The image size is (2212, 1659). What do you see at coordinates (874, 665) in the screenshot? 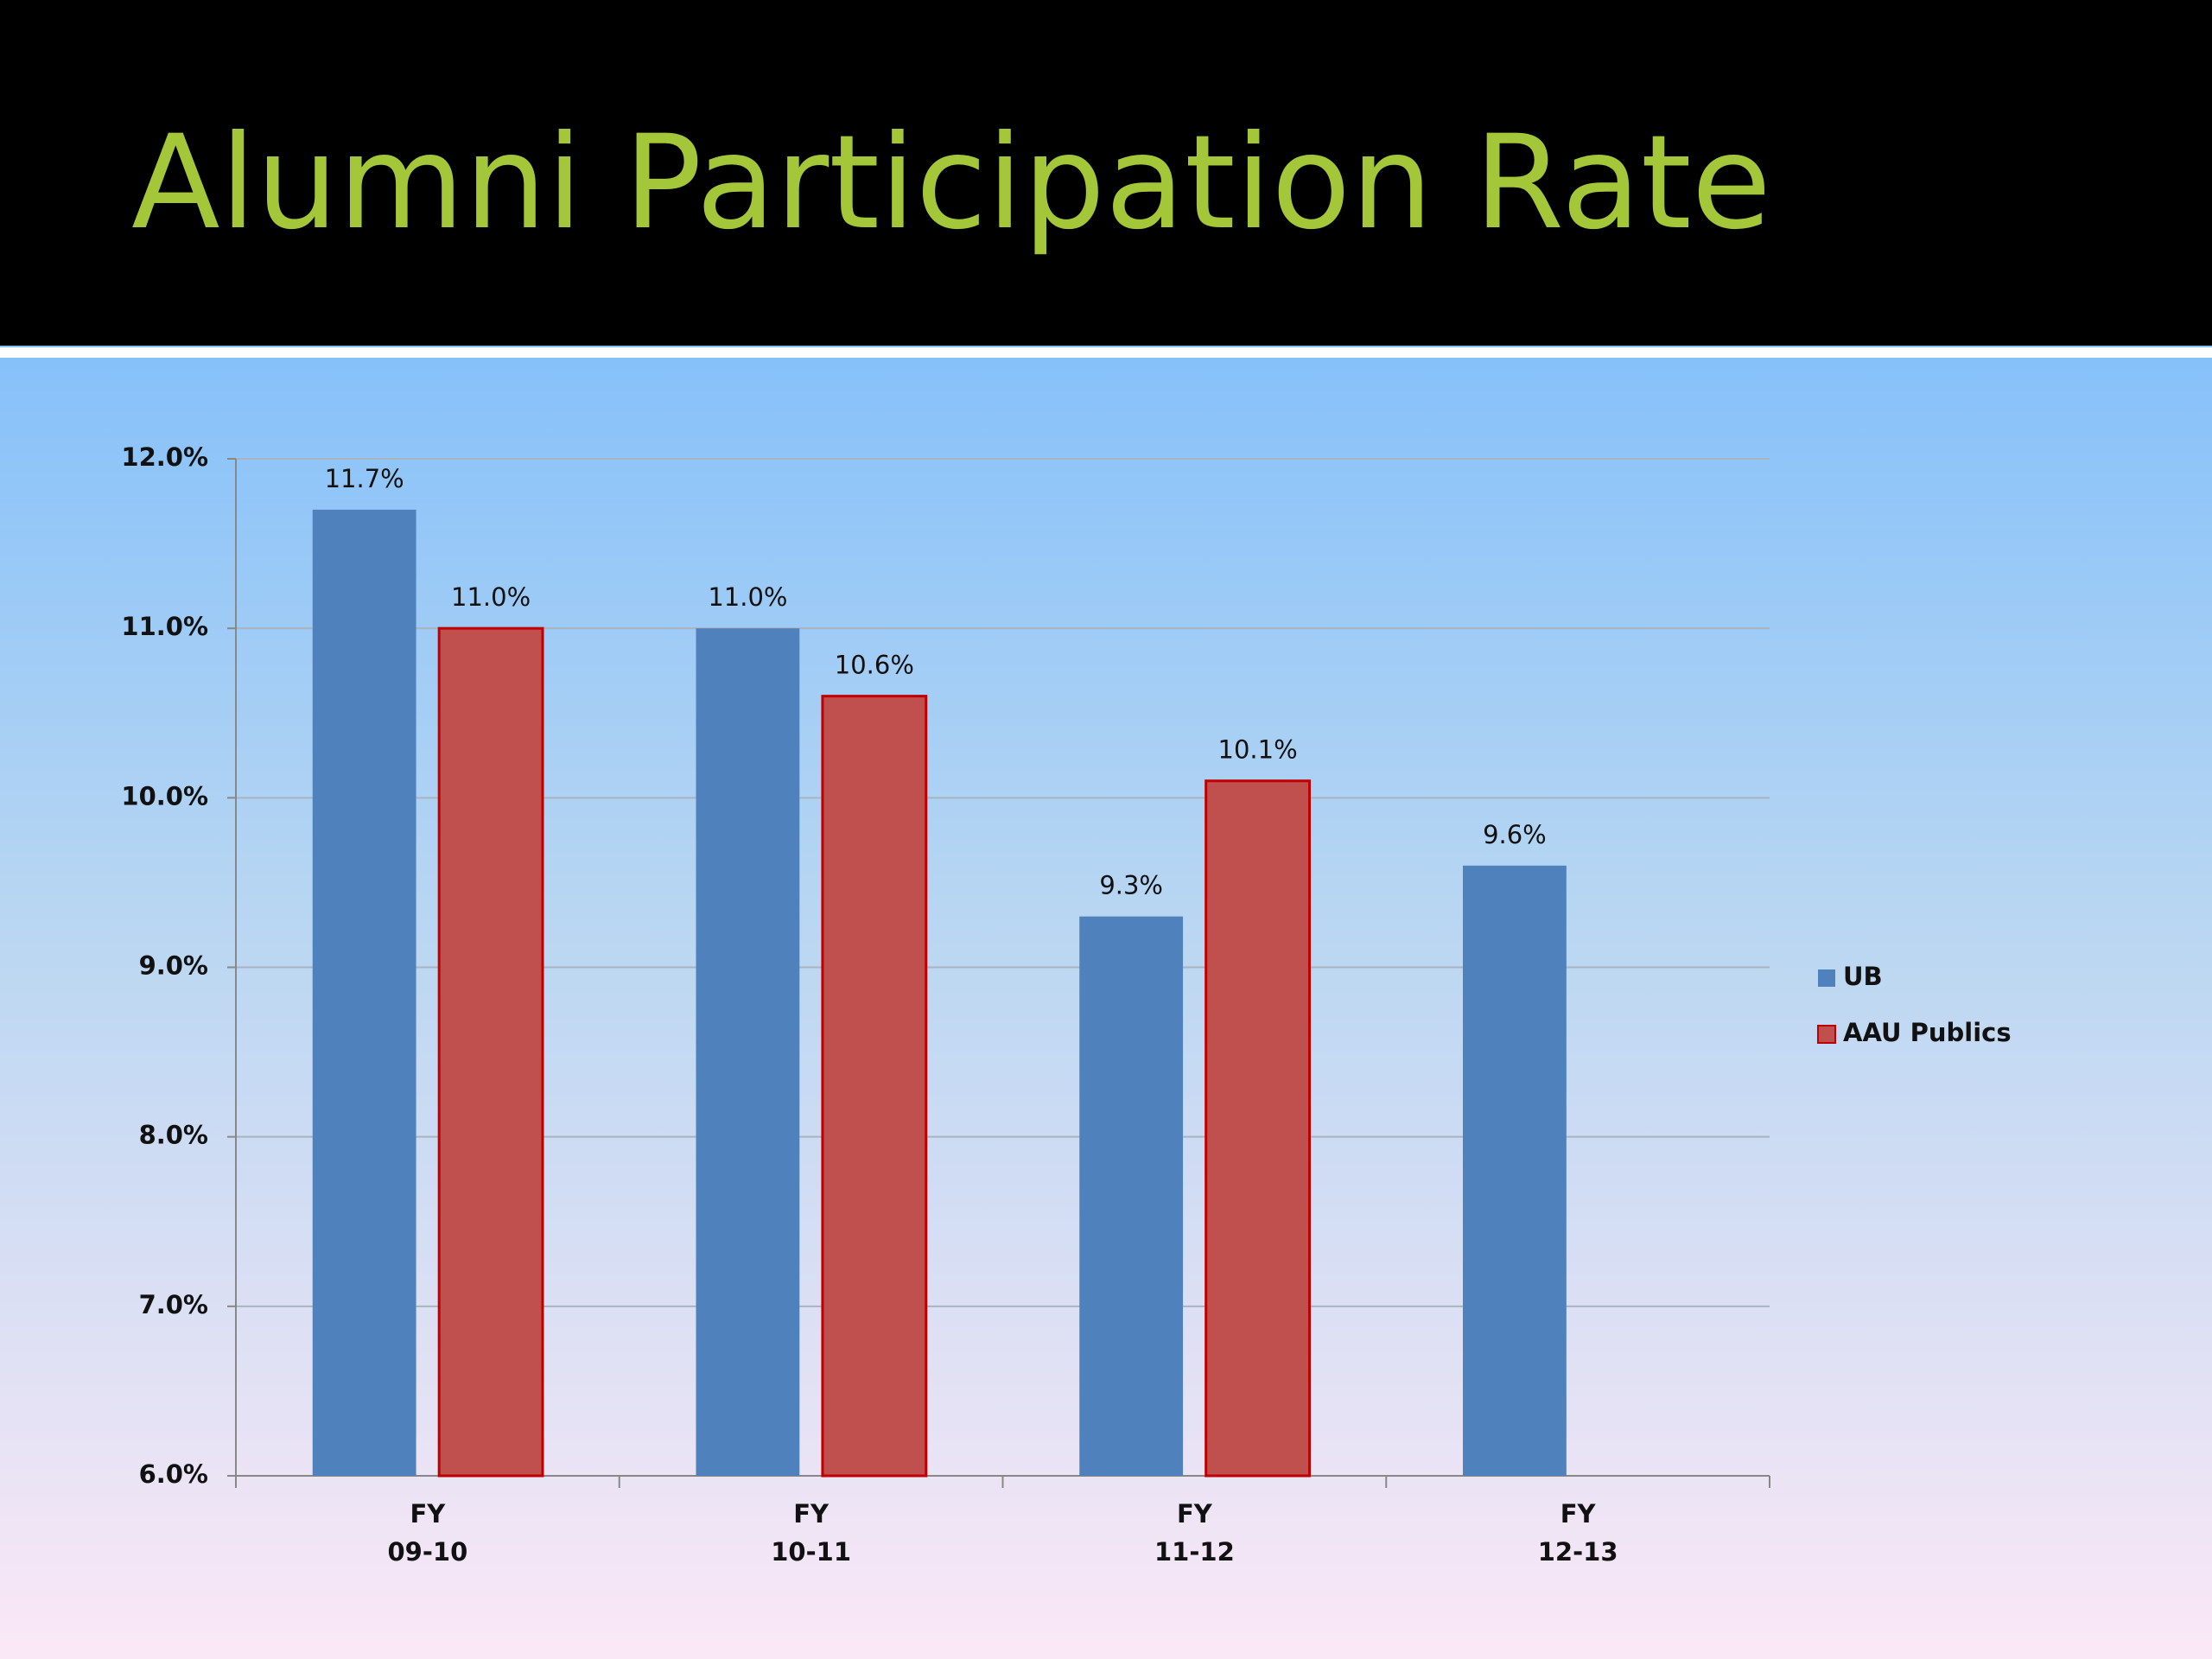
I see `value-label: 10.6%` at bounding box center [874, 665].